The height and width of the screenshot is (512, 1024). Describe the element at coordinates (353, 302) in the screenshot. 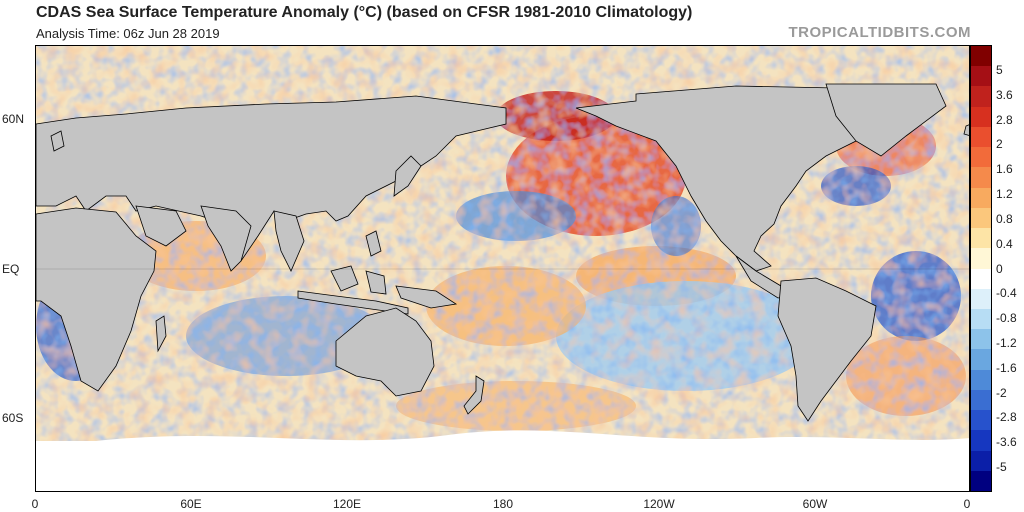

I see `indonesia-islands` at that location.